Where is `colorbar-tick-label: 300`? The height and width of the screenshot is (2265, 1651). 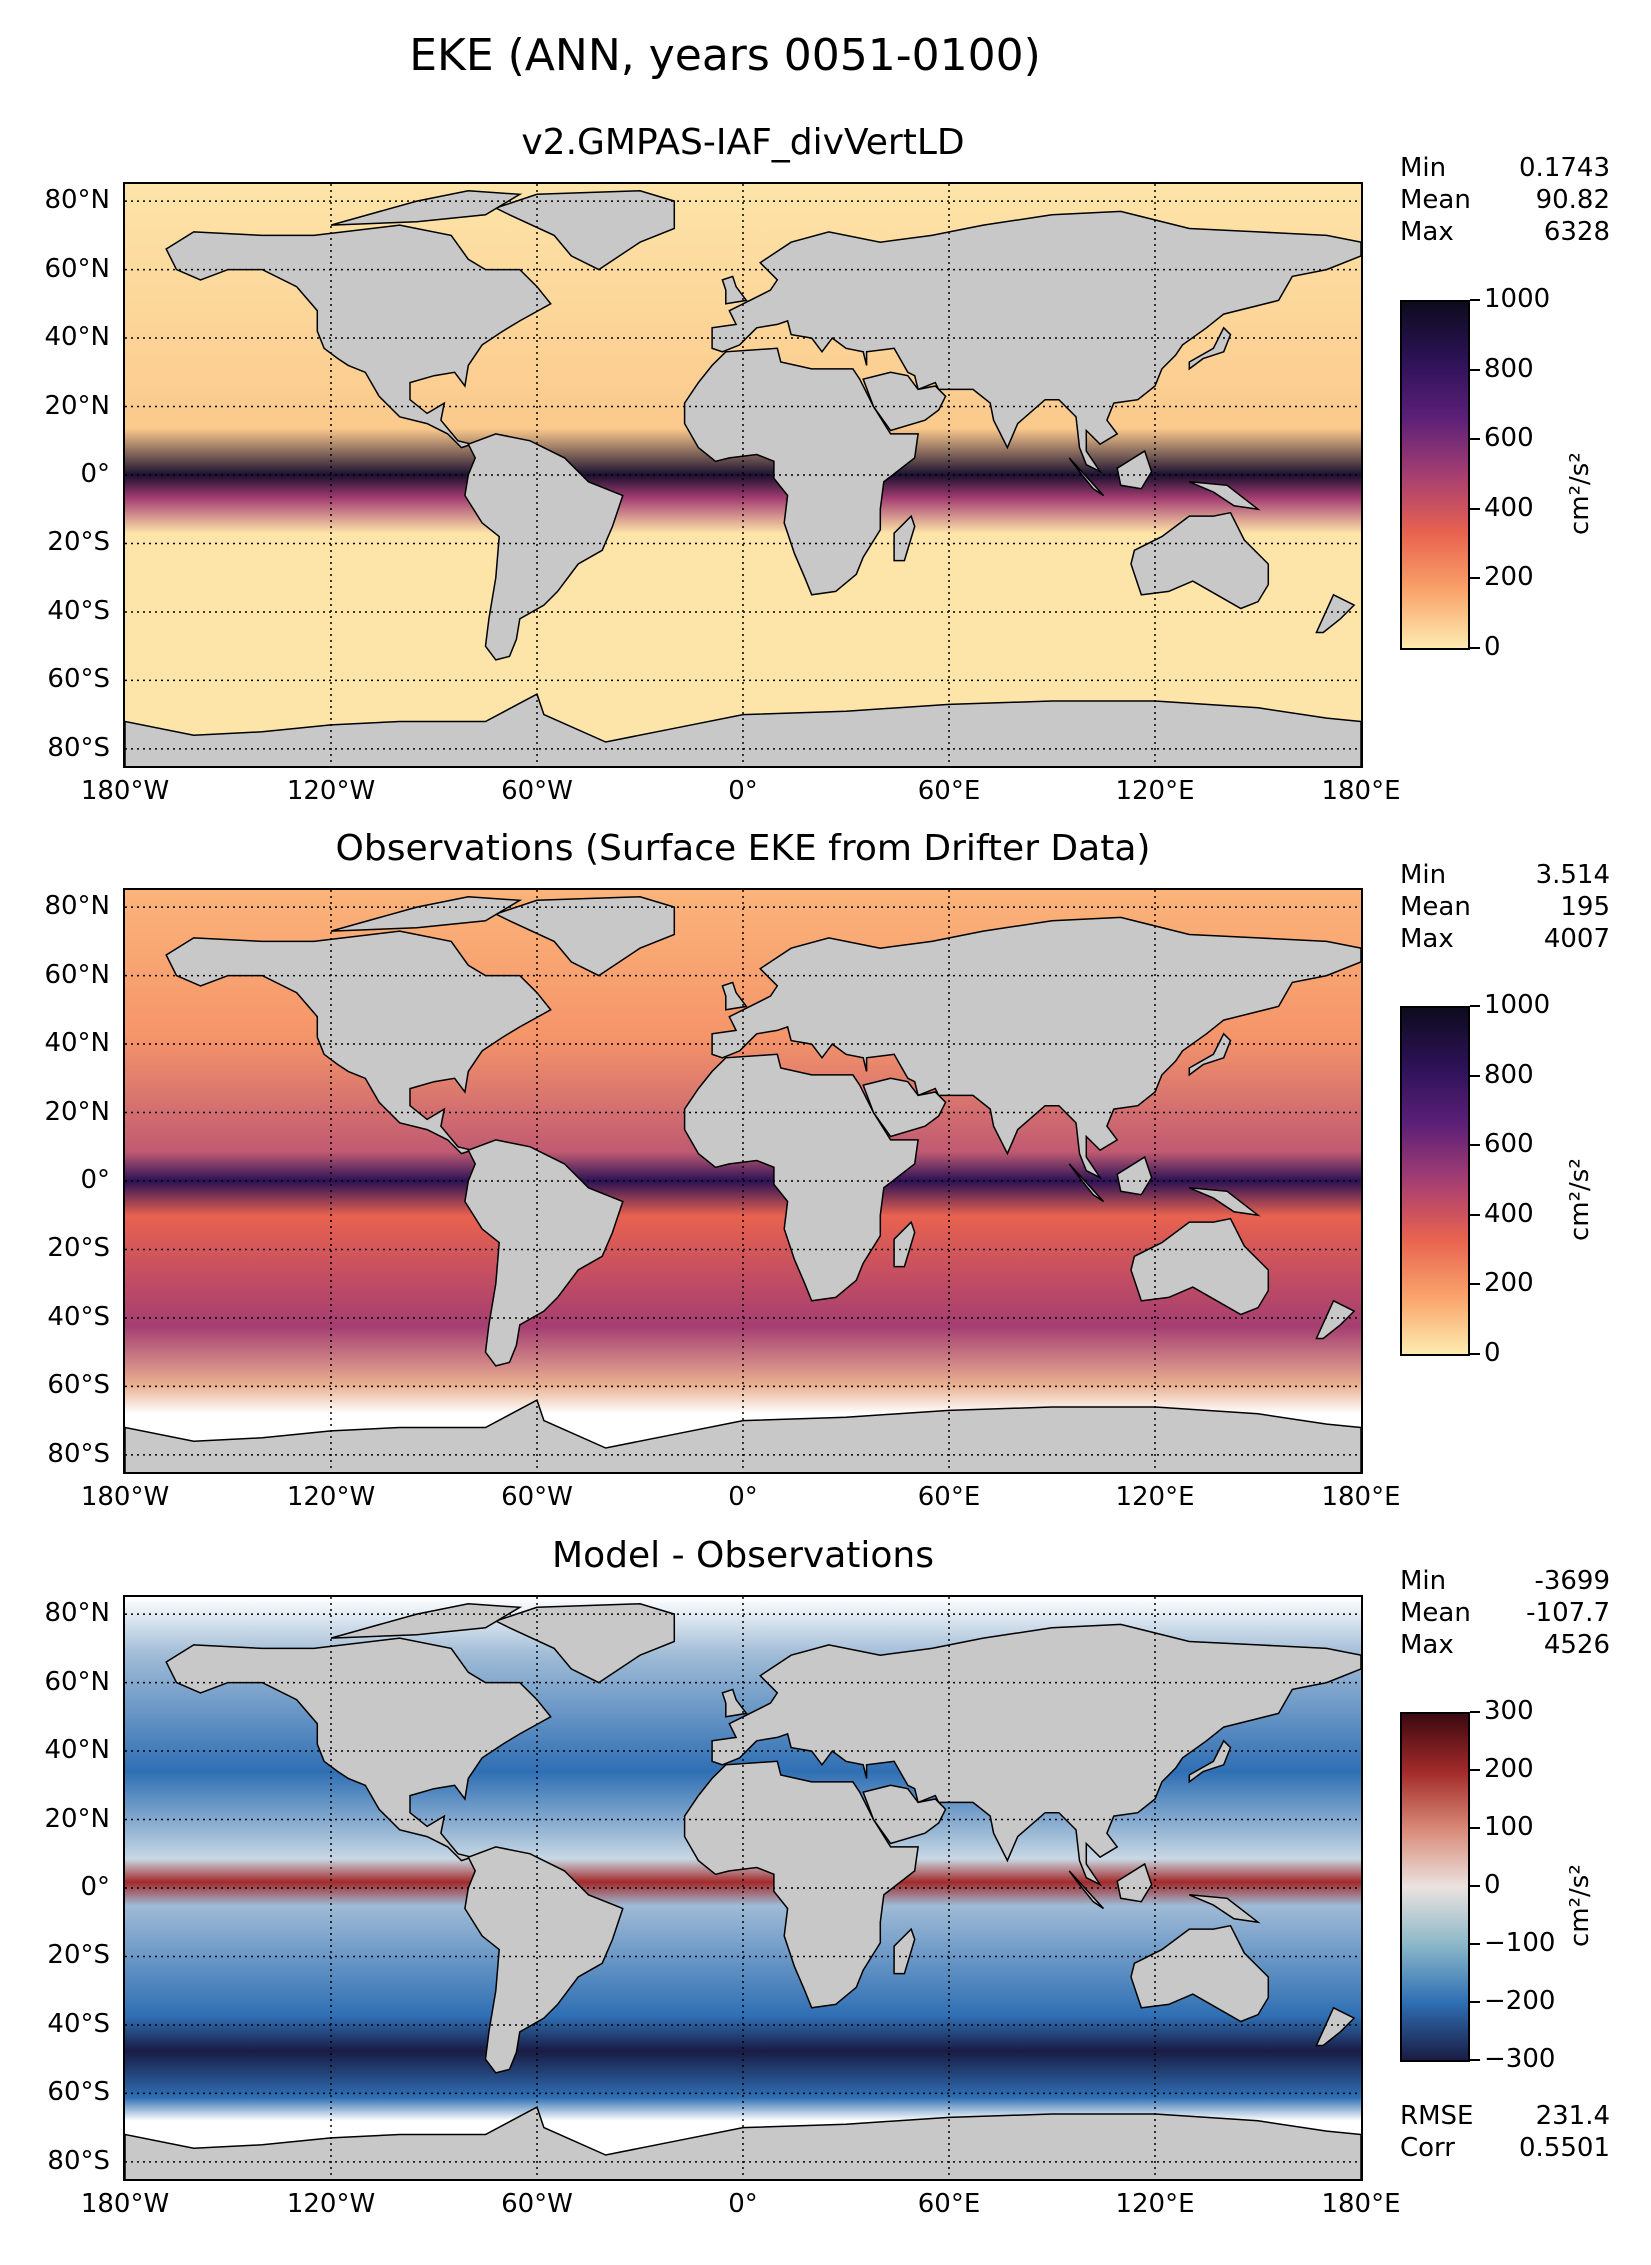
colorbar-tick-label: 300 is located at coordinates (1502, 1711).